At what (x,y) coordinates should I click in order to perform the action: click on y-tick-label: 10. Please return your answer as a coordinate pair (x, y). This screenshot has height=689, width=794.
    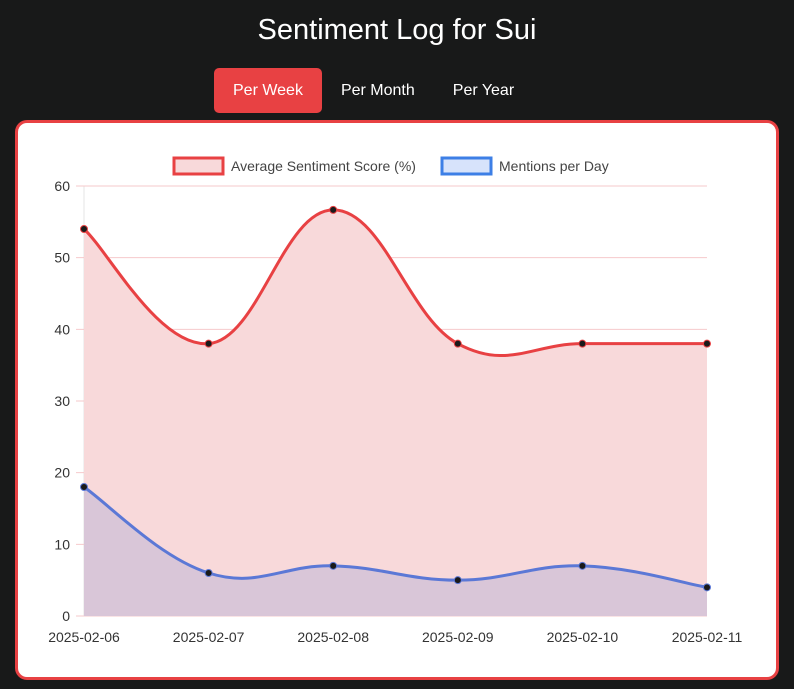
    Looking at the image, I should click on (62, 544).